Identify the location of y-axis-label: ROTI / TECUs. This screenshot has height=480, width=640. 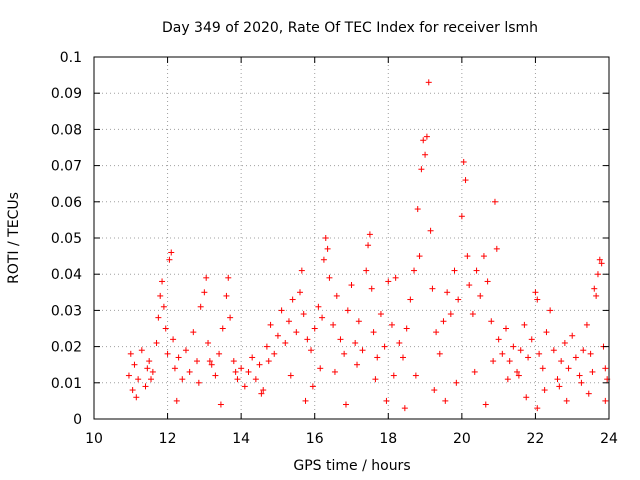
(14, 238).